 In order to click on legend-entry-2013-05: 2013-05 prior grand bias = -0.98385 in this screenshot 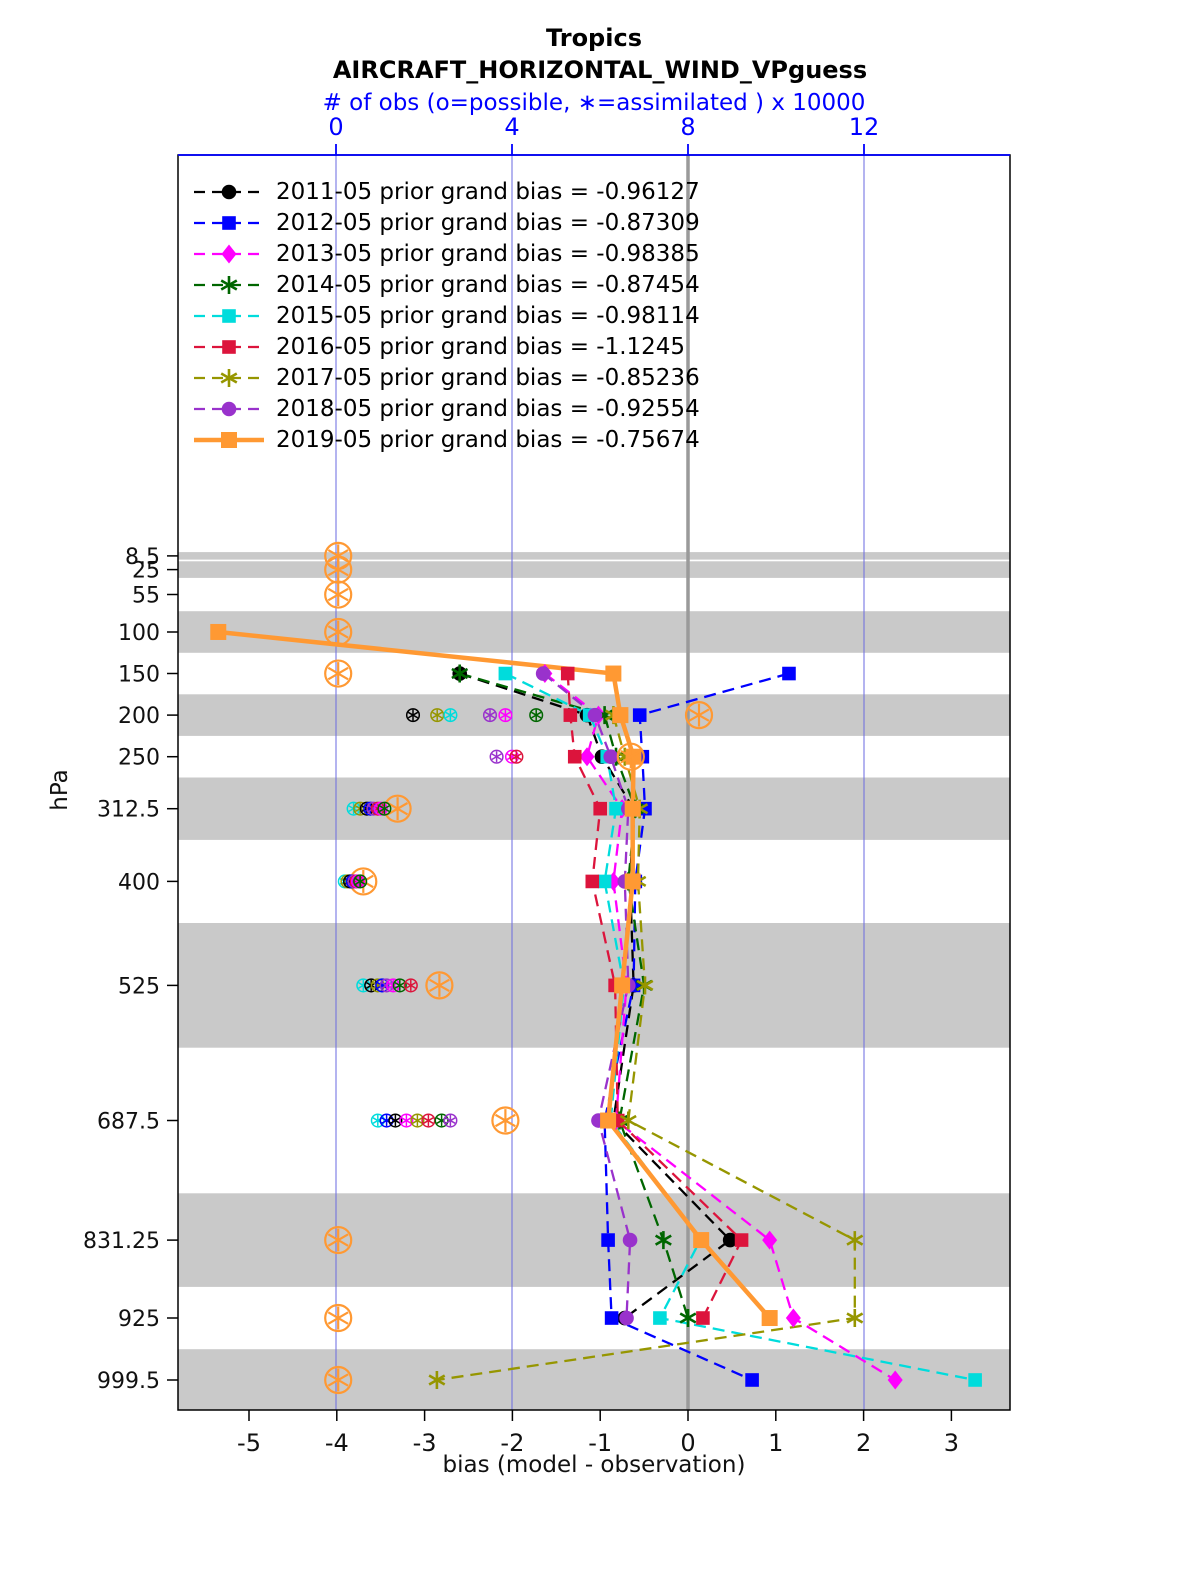, I will do `click(446, 253)`.